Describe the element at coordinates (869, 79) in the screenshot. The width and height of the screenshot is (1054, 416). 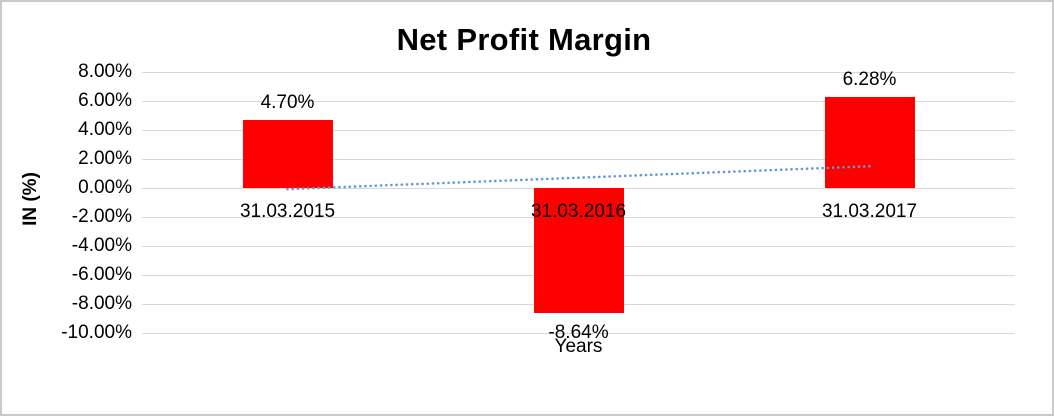
I see `data-label: 6.28%` at that location.